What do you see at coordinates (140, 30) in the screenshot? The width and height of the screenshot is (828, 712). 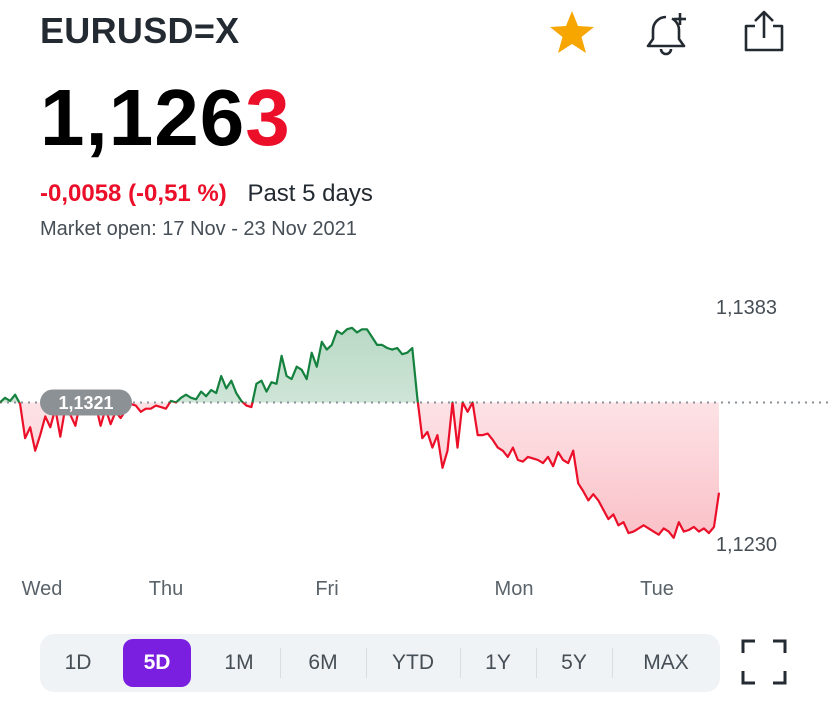 I see `symbol-title: EURUSD=X` at bounding box center [140, 30].